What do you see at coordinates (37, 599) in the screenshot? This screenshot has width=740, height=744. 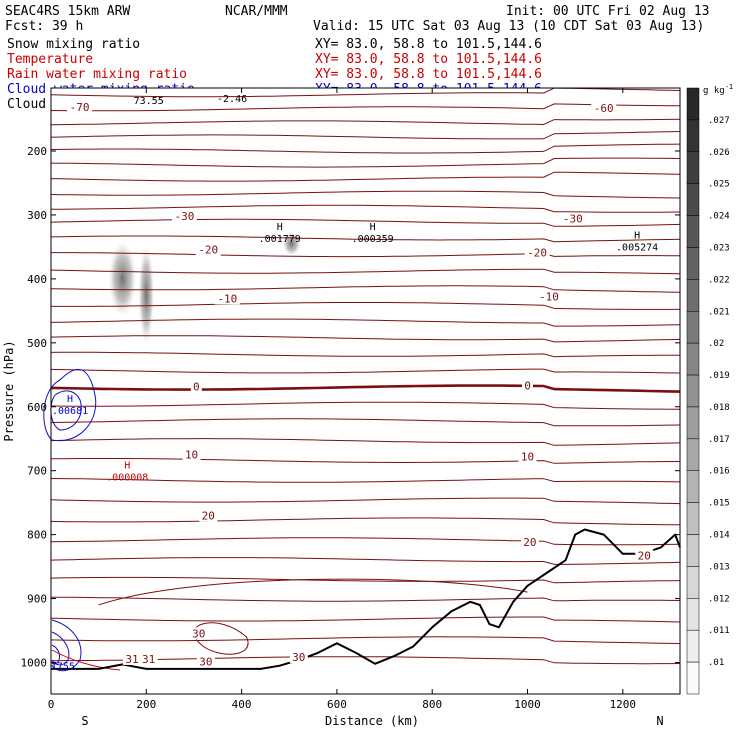 I see `y-tick-label: 900` at bounding box center [37, 599].